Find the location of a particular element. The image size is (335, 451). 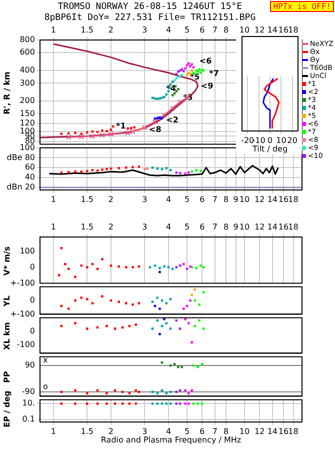

x-tick-label: -20 is located at coordinates (247, 140).